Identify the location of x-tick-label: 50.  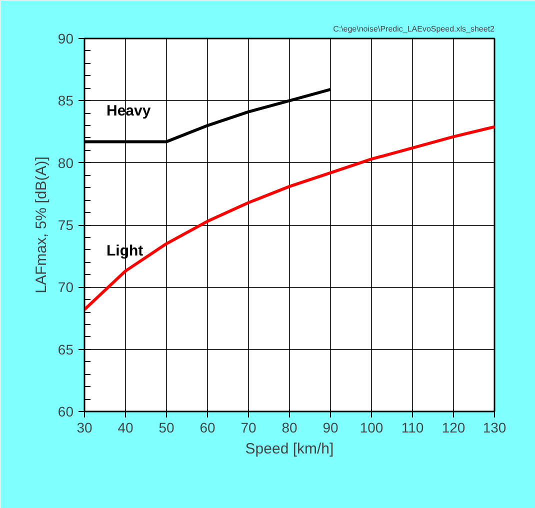
(166, 428).